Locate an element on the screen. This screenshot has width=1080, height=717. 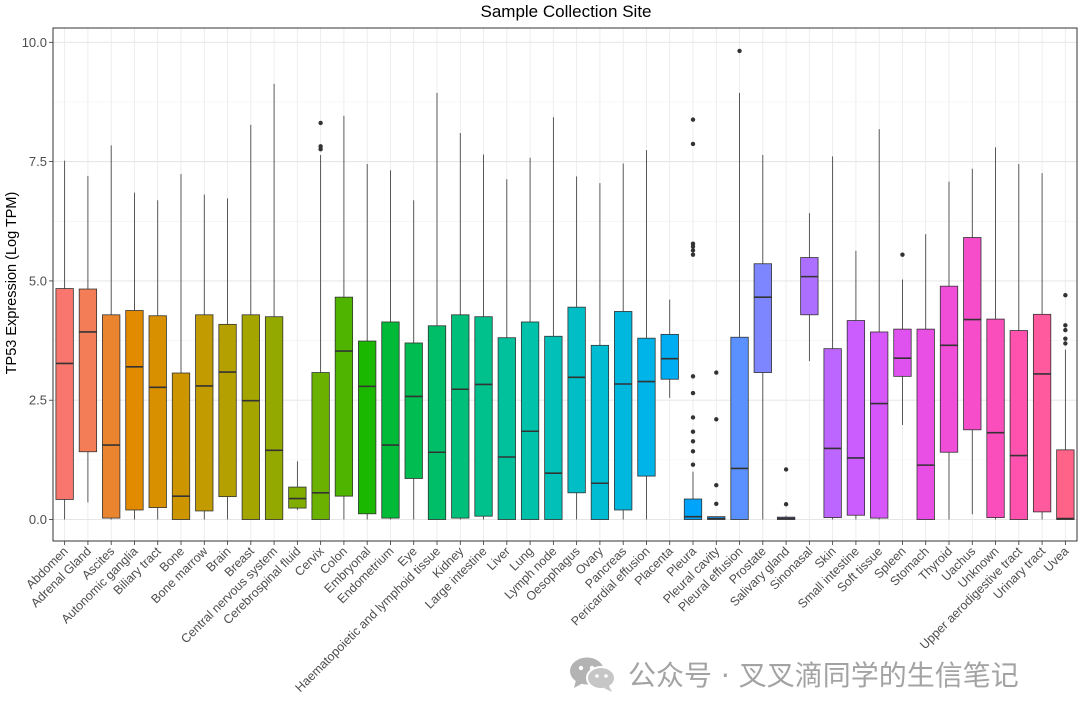
box-pericardial-effusion is located at coordinates (646, 335).